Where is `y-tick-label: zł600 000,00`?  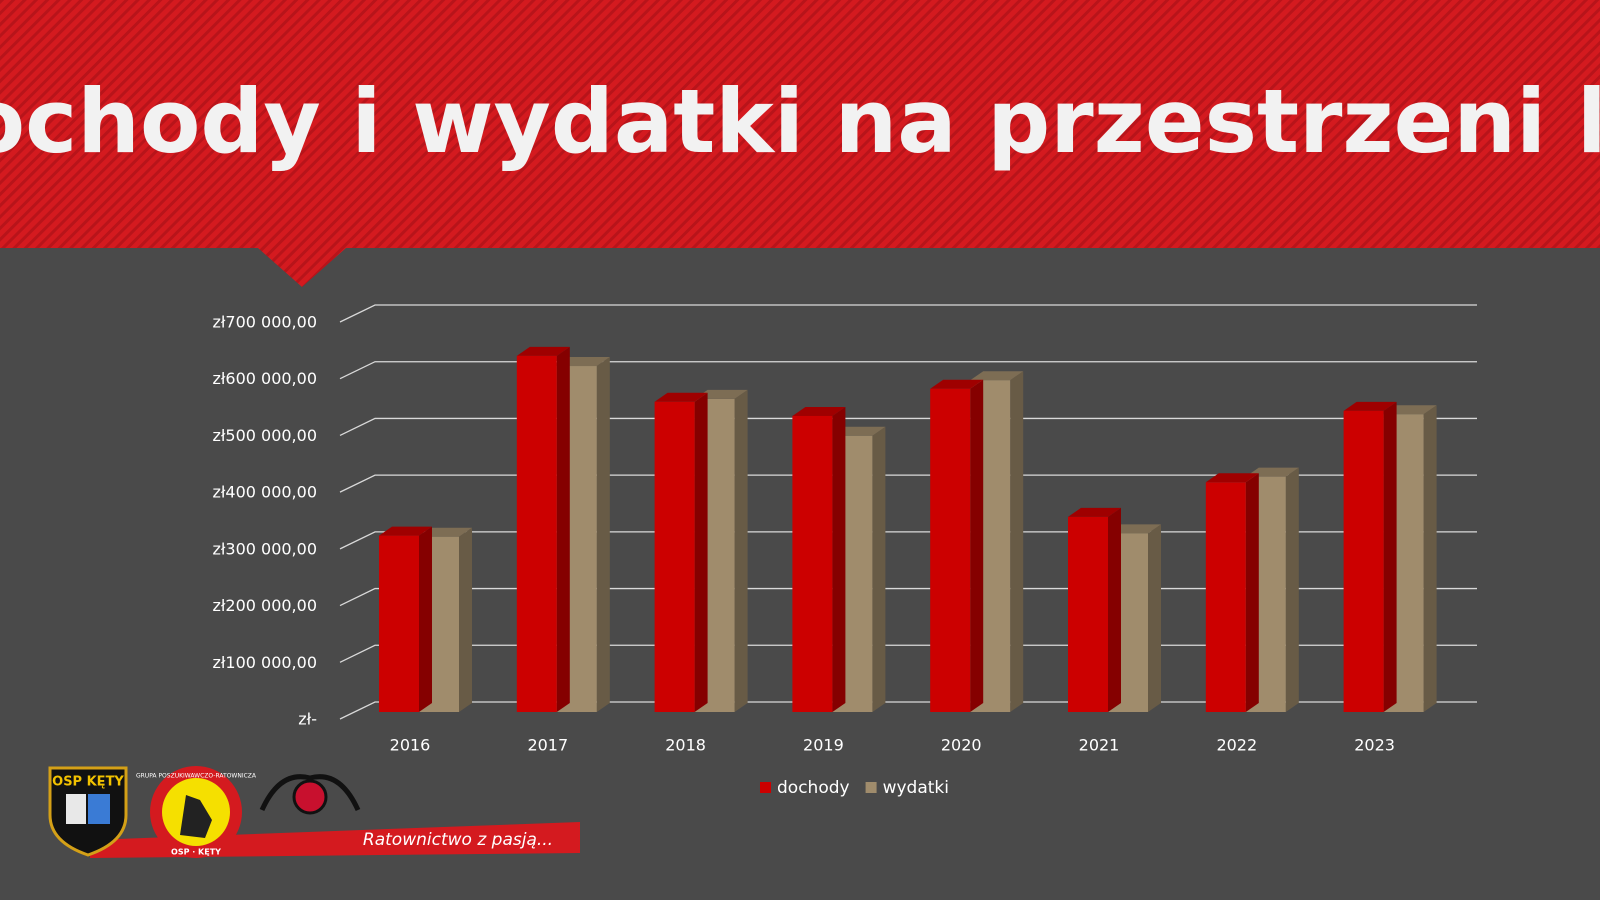
y-tick-label: zł600 000,00 is located at coordinates (264, 378).